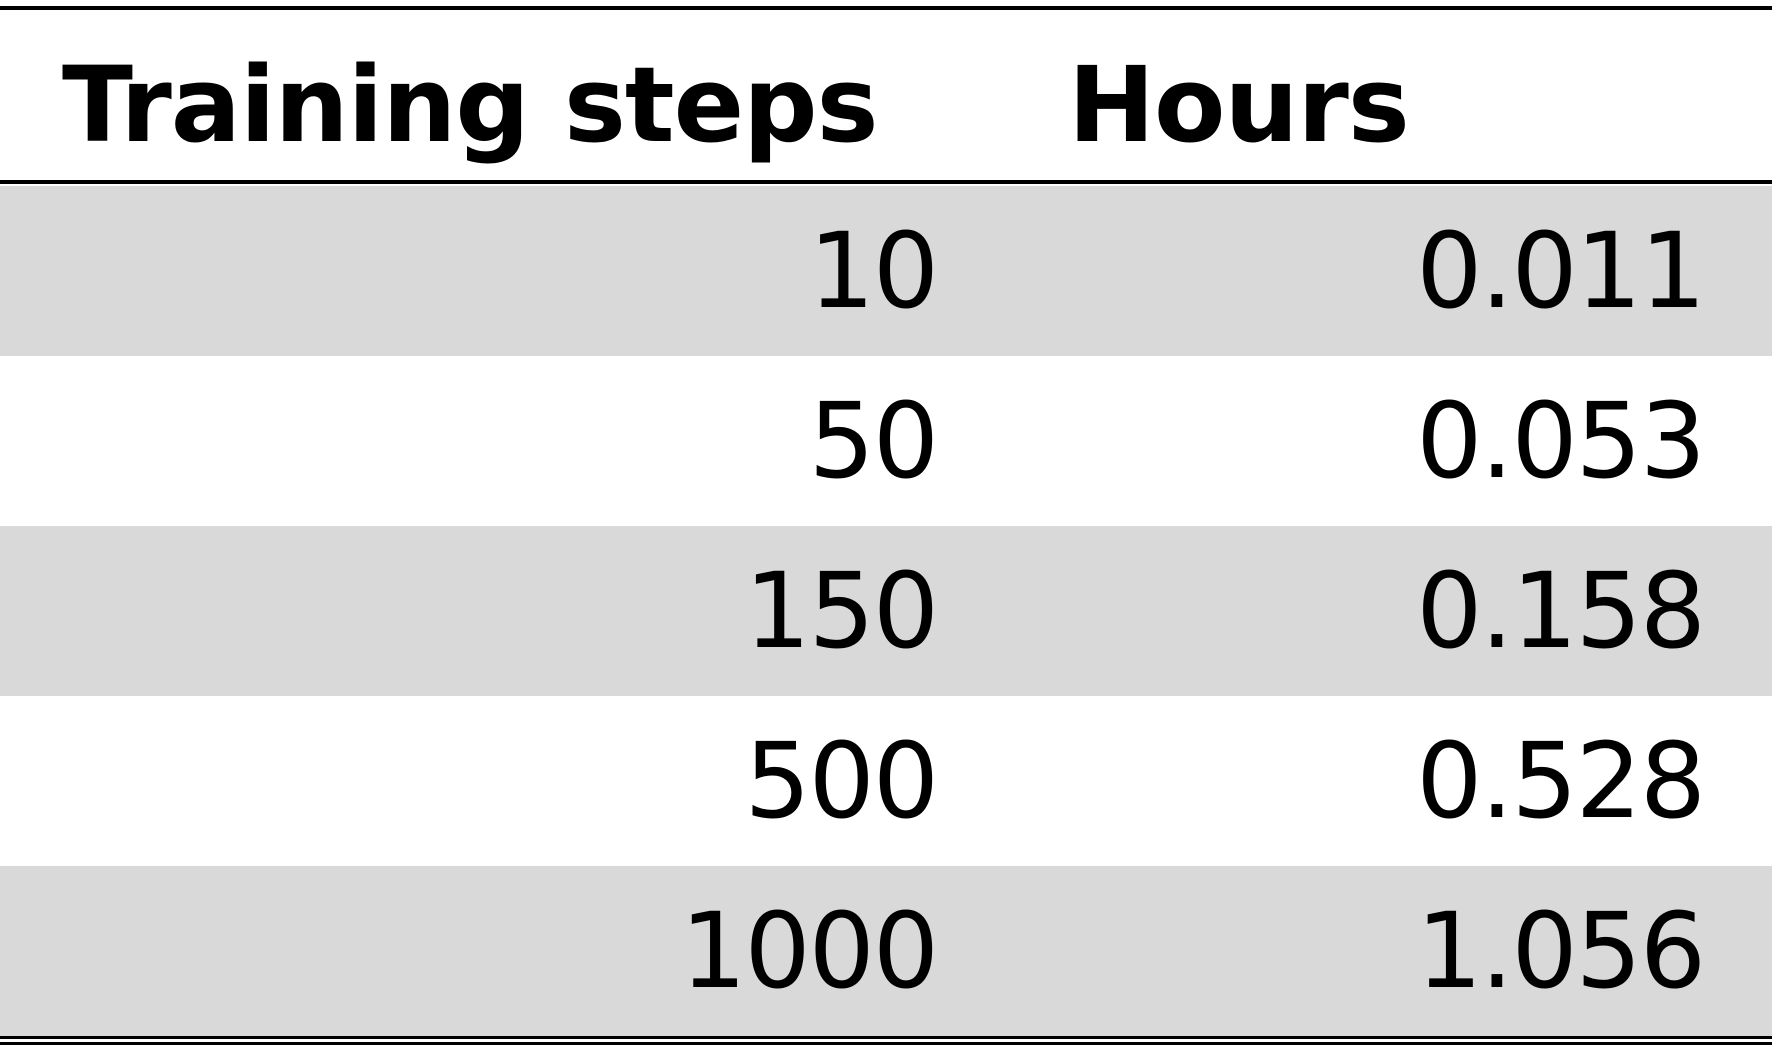 The width and height of the screenshot is (1772, 1047). What do you see at coordinates (1239, 105) in the screenshot?
I see `header-hours: Hours` at bounding box center [1239, 105].